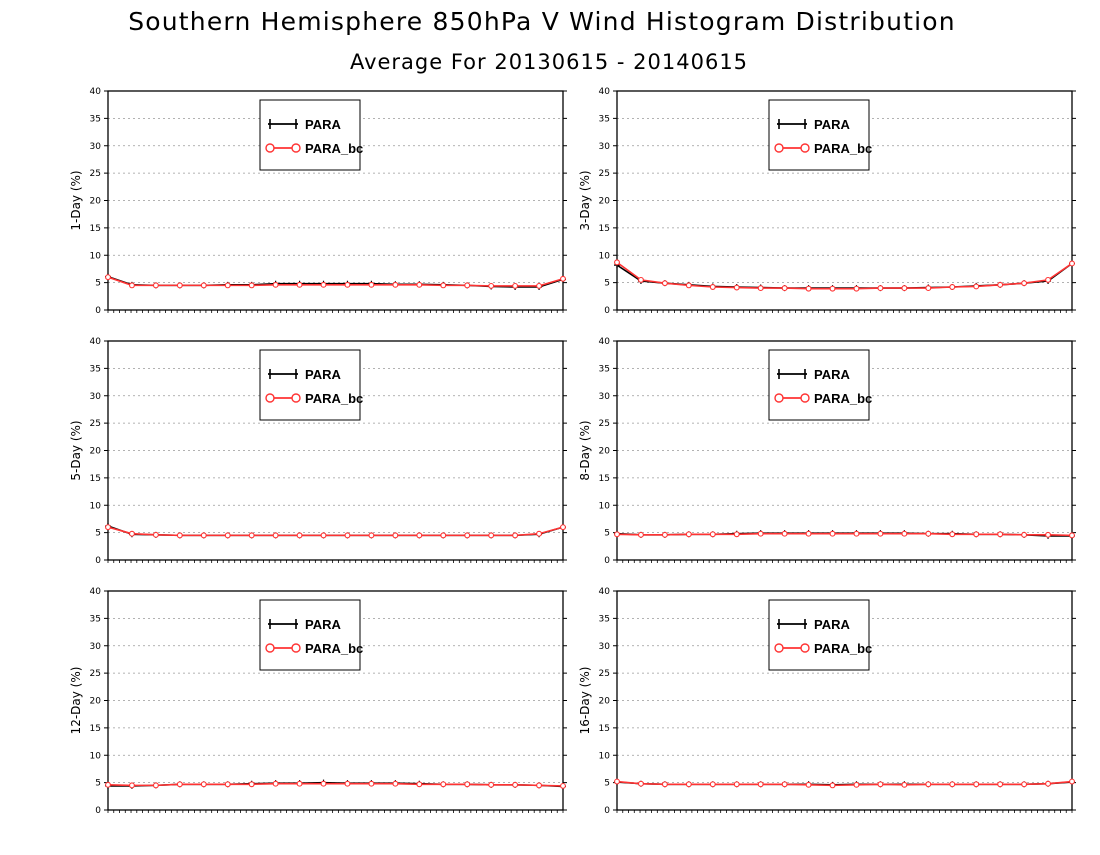 The height and width of the screenshot is (855, 1100). What do you see at coordinates (76, 200) in the screenshot?
I see `y-axis-label: 1-Day (%)` at bounding box center [76, 200].